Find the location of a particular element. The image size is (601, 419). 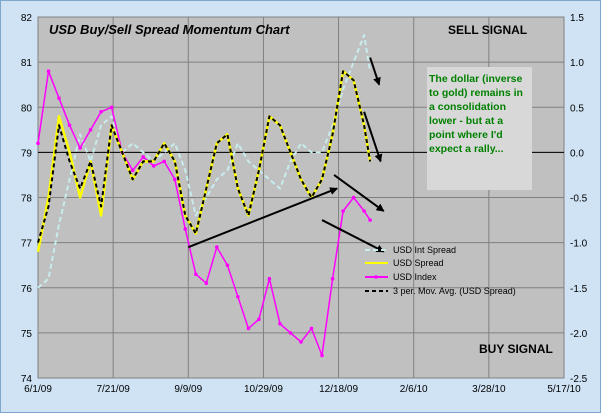

y-left-tick-label: 80 is located at coordinates (27, 108).